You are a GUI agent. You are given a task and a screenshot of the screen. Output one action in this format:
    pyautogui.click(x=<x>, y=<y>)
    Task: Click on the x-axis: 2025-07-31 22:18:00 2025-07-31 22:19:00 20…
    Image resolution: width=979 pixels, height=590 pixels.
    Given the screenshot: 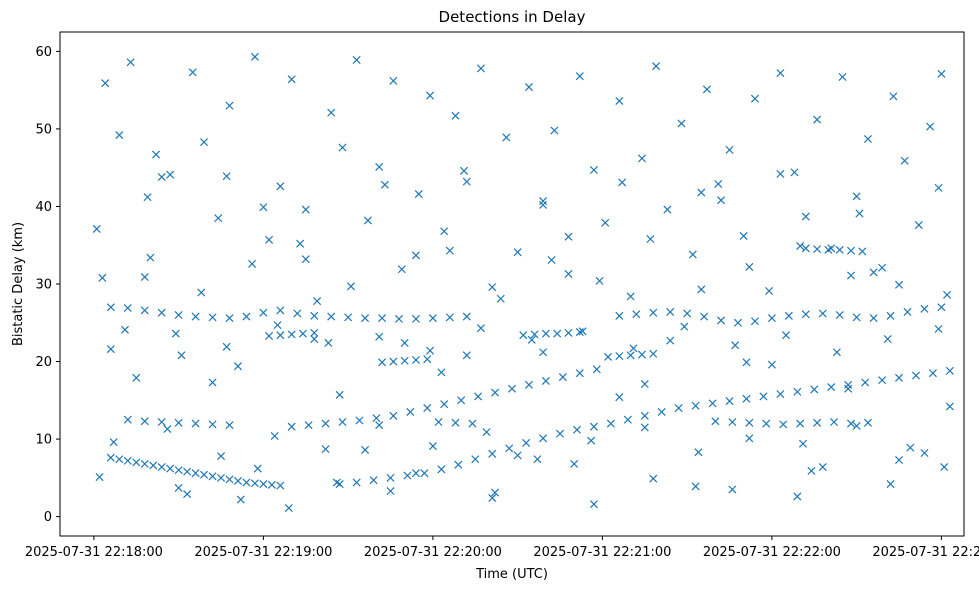 What is the action you would take?
    pyautogui.click(x=502, y=548)
    